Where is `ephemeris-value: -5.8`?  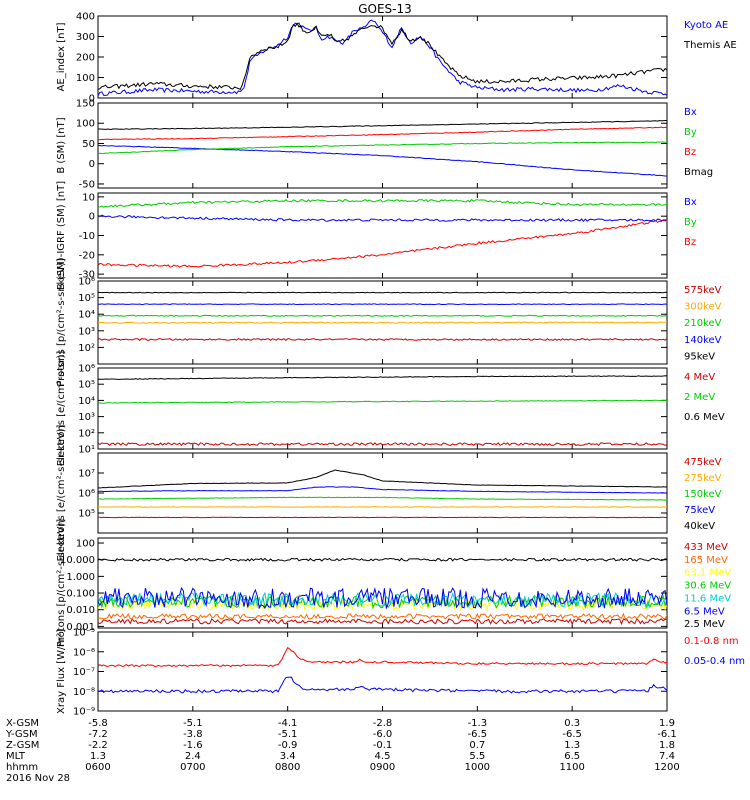
ephemeris-value: -5.8 is located at coordinates (98, 723).